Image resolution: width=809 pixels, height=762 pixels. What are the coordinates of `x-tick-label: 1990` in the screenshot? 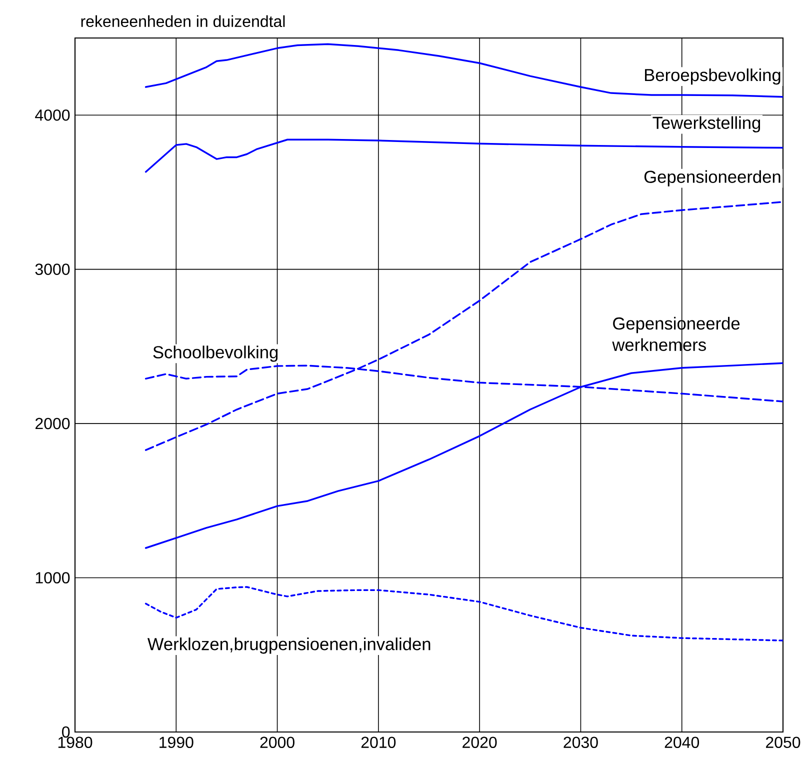 It's located at (177, 742).